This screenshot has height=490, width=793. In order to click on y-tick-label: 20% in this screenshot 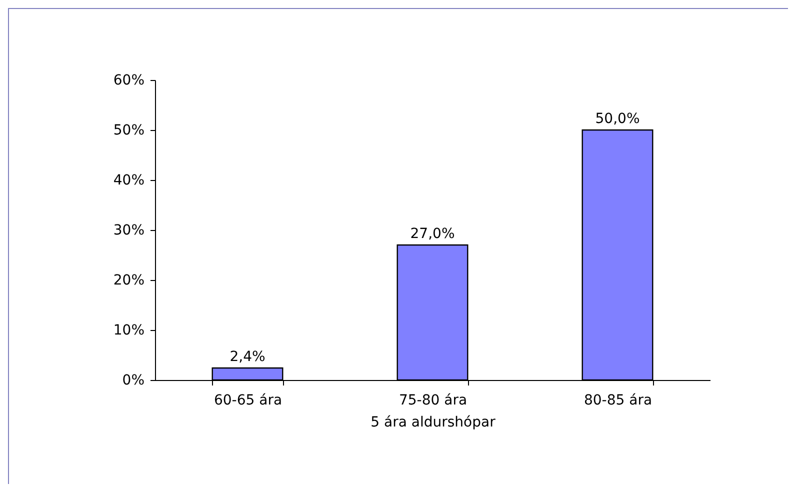, I will do `click(128, 280)`.